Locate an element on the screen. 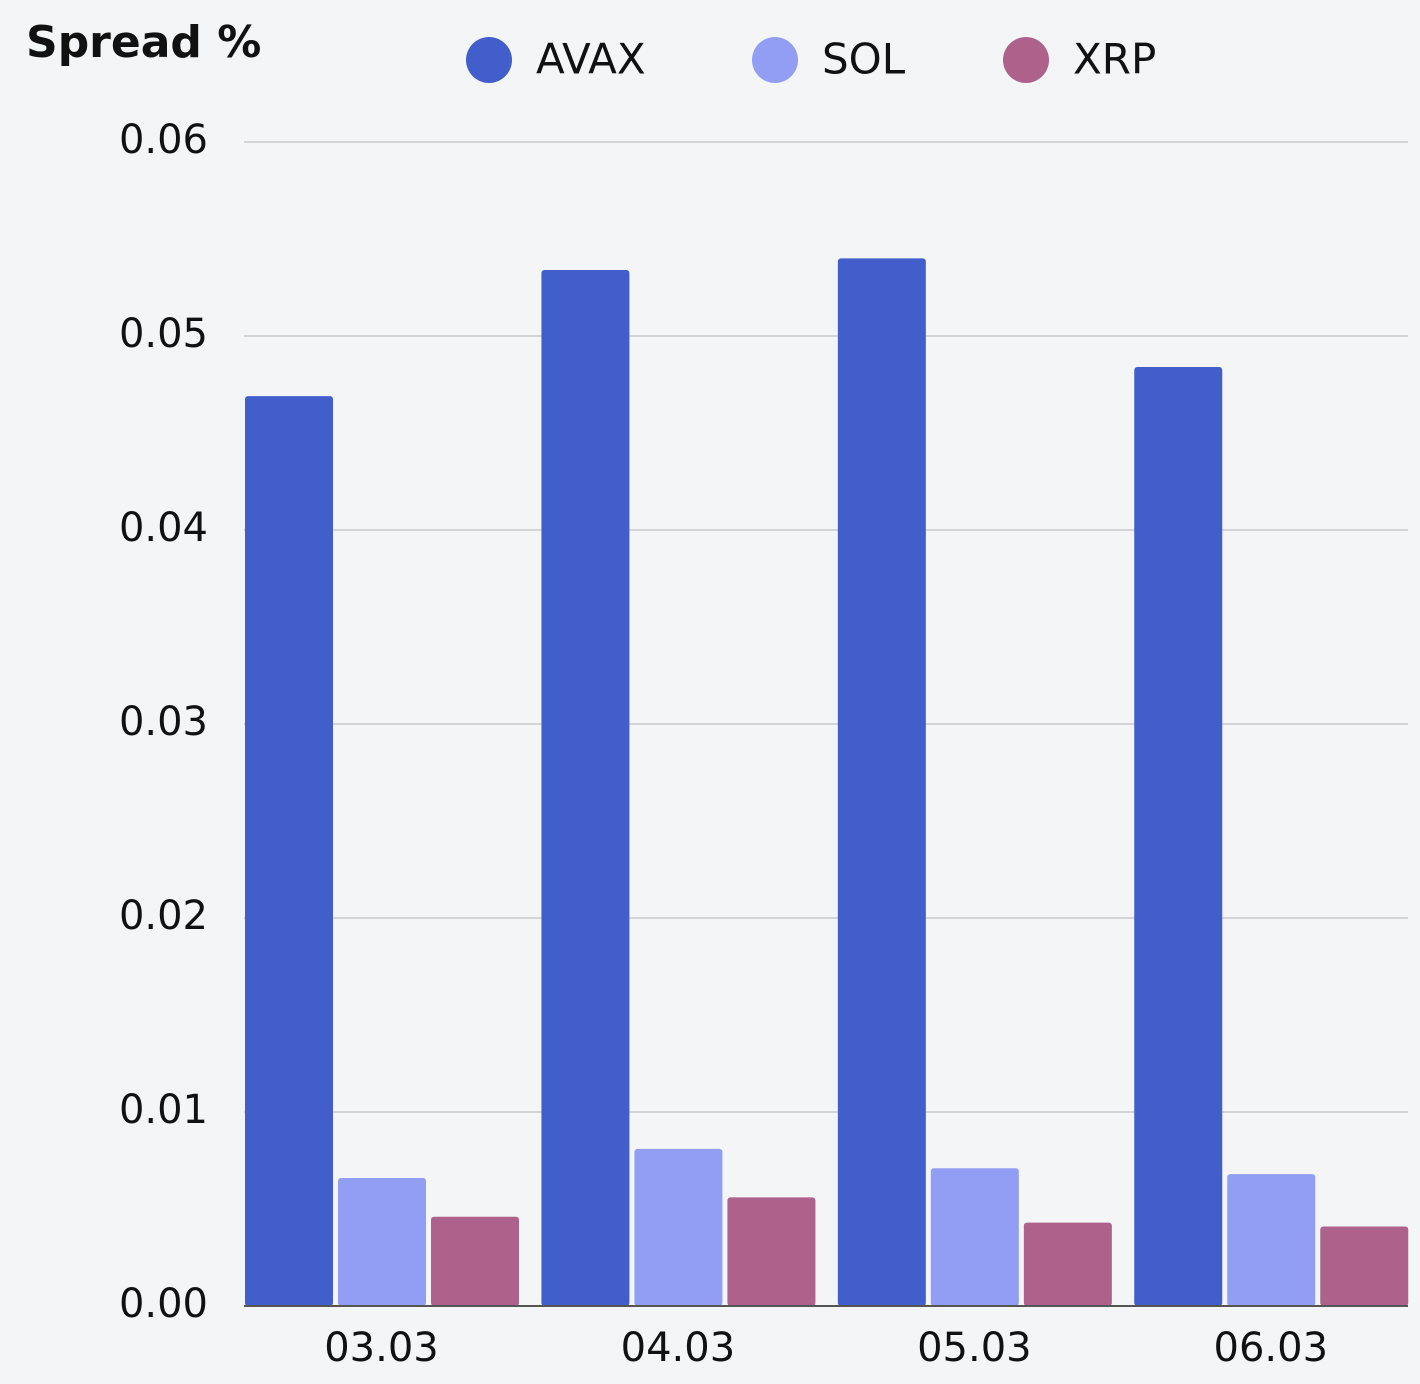 The image size is (1420, 1384). legend-label: AVAX is located at coordinates (591, 59).